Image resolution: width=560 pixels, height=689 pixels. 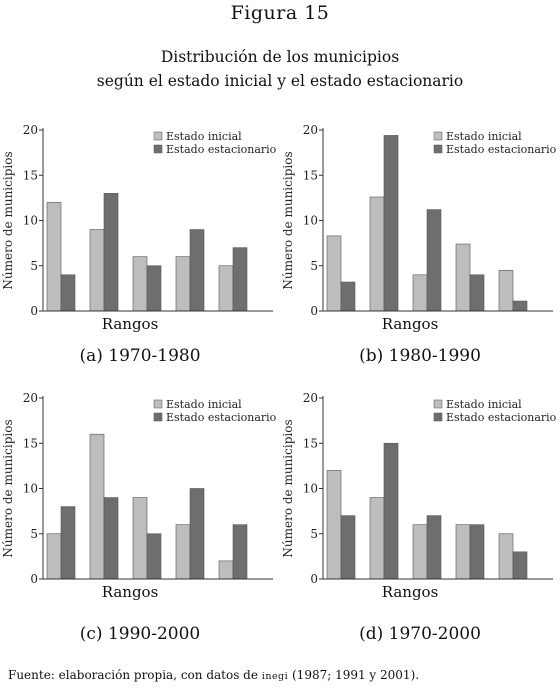 What do you see at coordinates (280, 57) in the screenshot?
I see `figure-subtitle: Distribución de los municipios` at bounding box center [280, 57].